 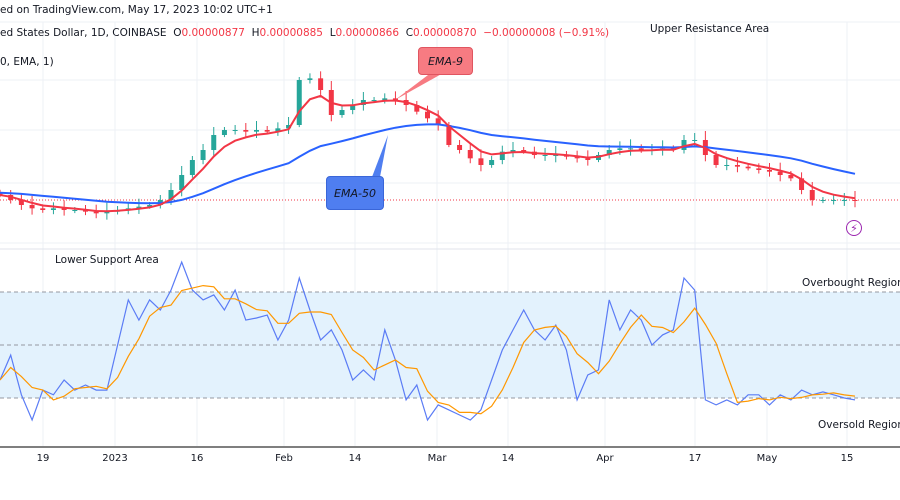 I want to click on low-value: 0.00000866, so click(x=367, y=33).